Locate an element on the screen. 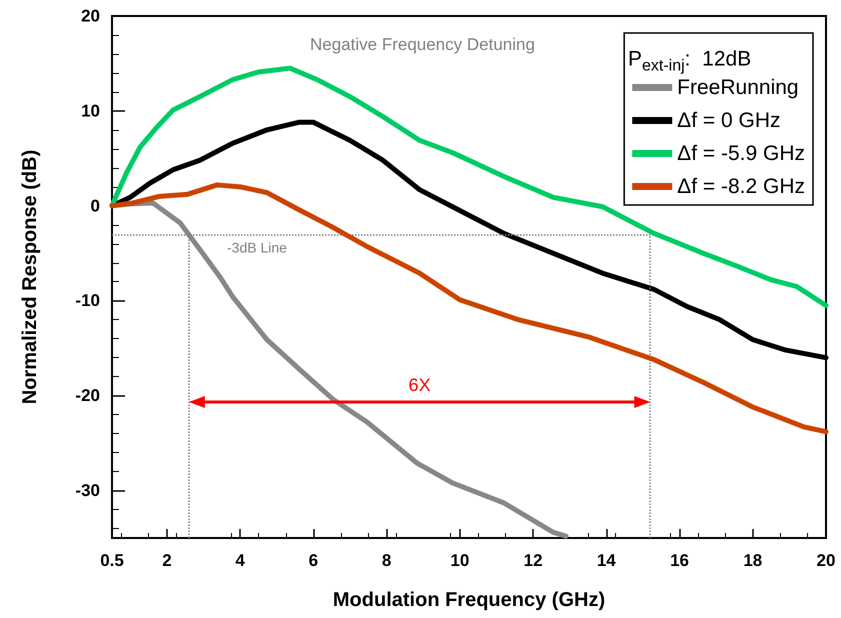 The image size is (841, 618). y-tick-label: -10 is located at coordinates (87, 300).